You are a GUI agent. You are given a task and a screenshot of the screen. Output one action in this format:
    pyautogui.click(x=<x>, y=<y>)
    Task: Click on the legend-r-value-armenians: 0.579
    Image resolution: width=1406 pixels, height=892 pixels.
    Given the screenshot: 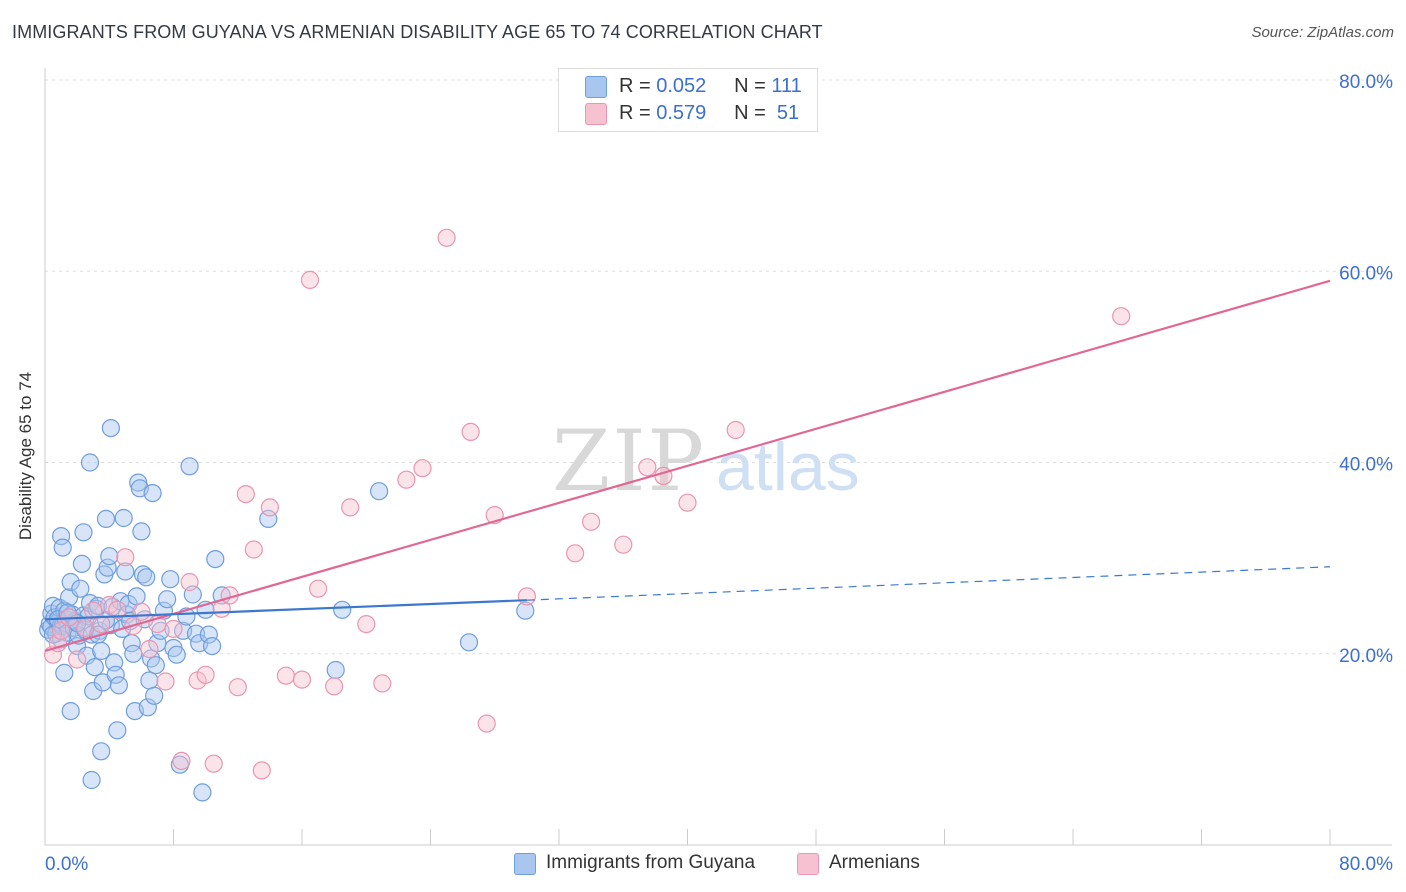 What is the action you would take?
    pyautogui.click(x=681, y=112)
    